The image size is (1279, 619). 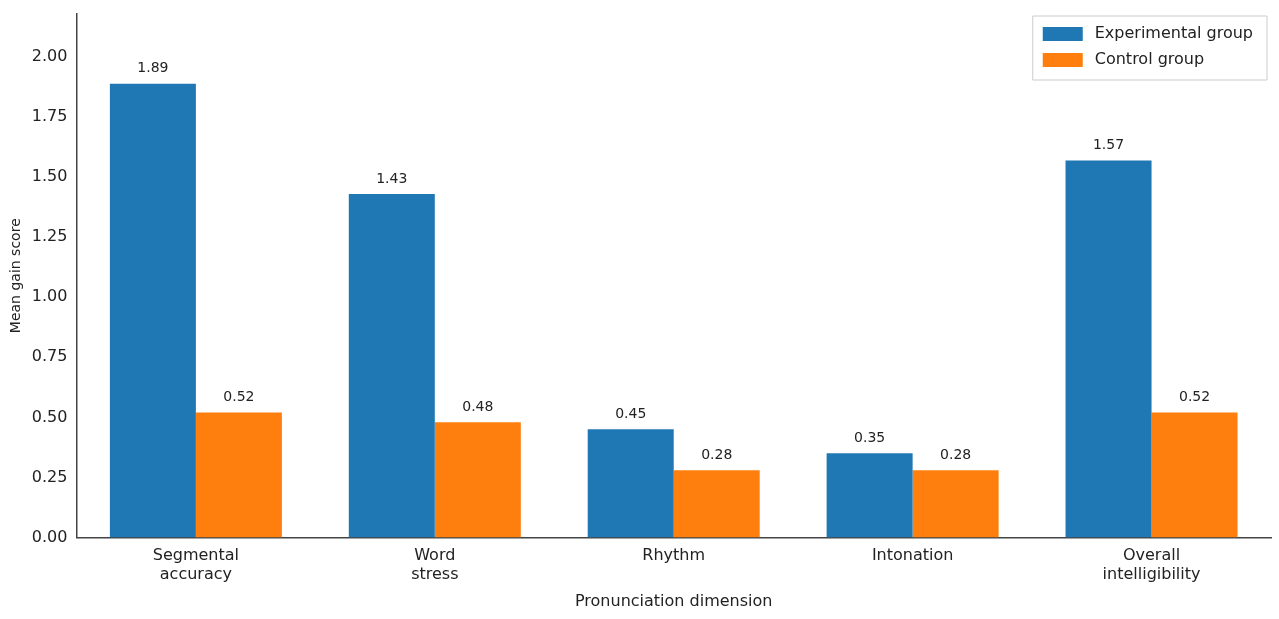 What do you see at coordinates (1149, 59) in the screenshot?
I see `legend-label: Control group` at bounding box center [1149, 59].